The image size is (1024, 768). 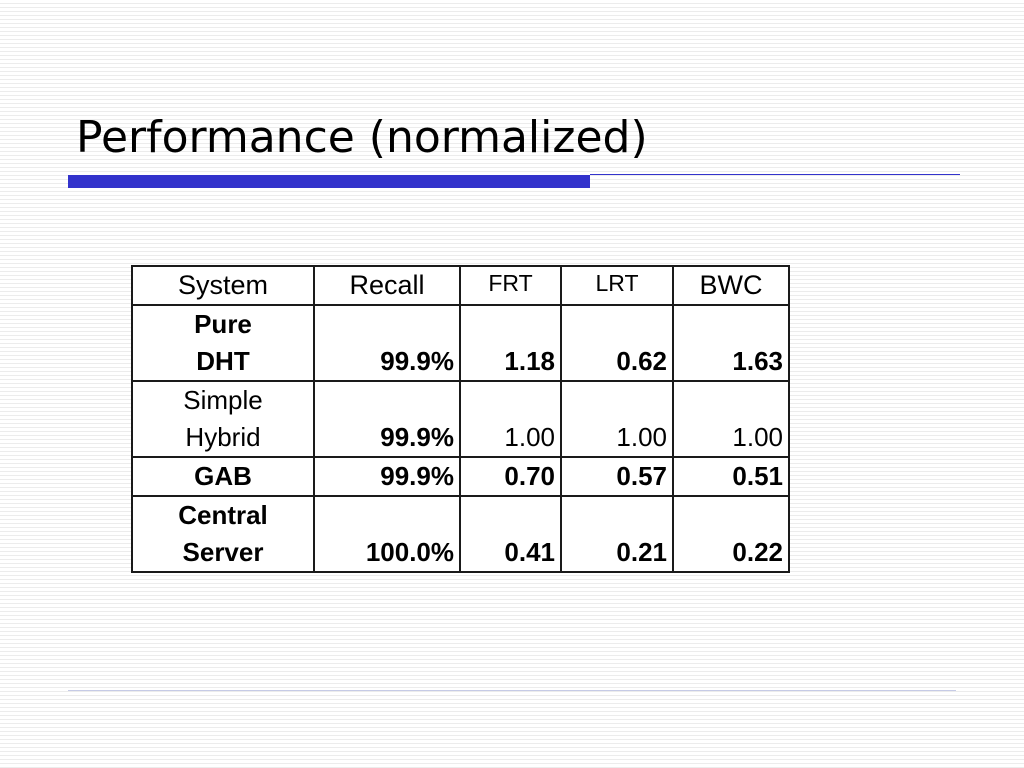 What do you see at coordinates (223, 324) in the screenshot?
I see `system-name-line: Pure` at bounding box center [223, 324].